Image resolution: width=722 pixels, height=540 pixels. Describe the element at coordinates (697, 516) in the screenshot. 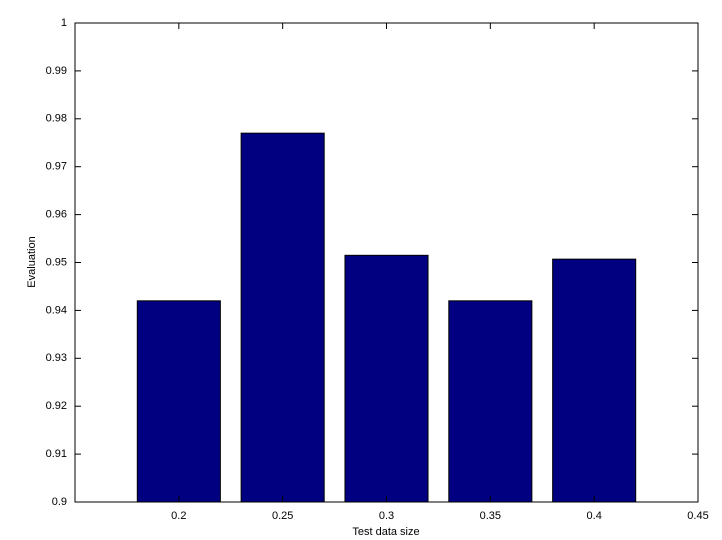

I see `x-tick-label: 0.45` at that location.